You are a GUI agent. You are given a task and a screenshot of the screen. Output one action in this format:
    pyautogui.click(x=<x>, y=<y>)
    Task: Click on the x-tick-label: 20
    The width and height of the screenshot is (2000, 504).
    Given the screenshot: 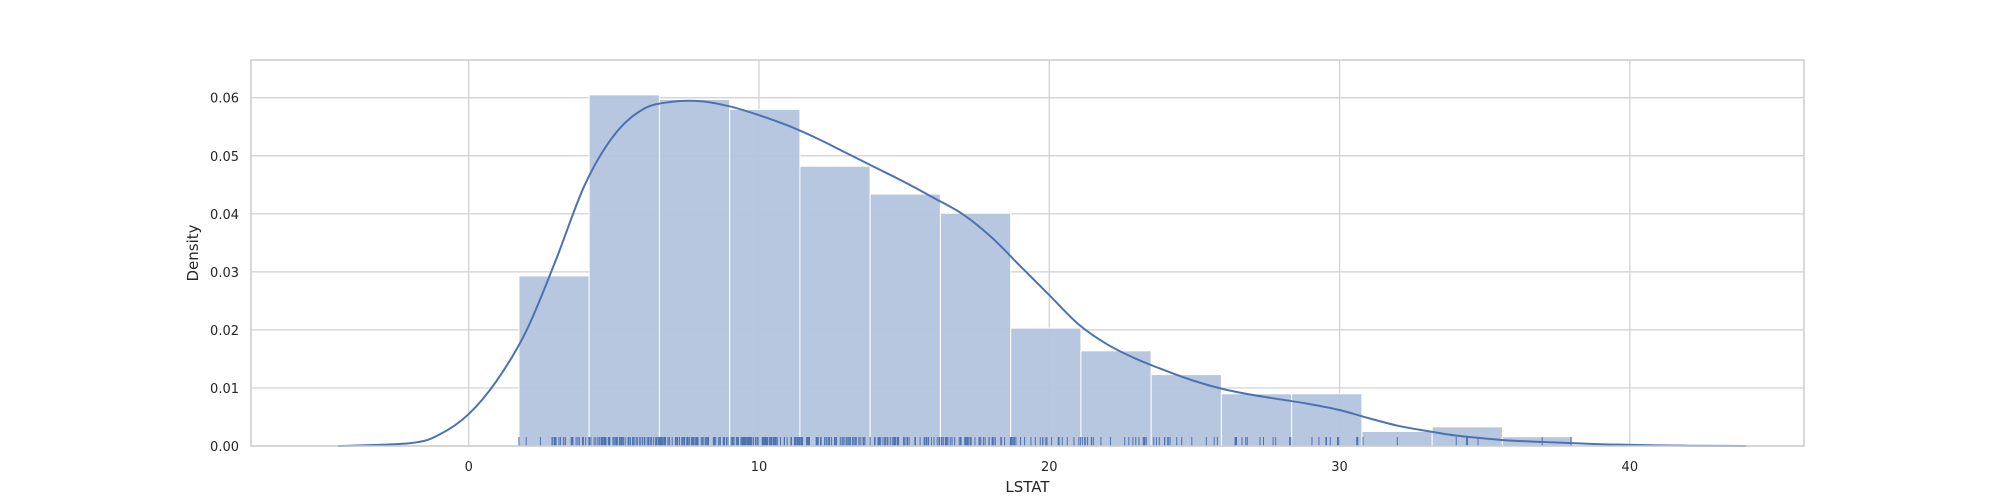 What is the action you would take?
    pyautogui.click(x=1049, y=467)
    